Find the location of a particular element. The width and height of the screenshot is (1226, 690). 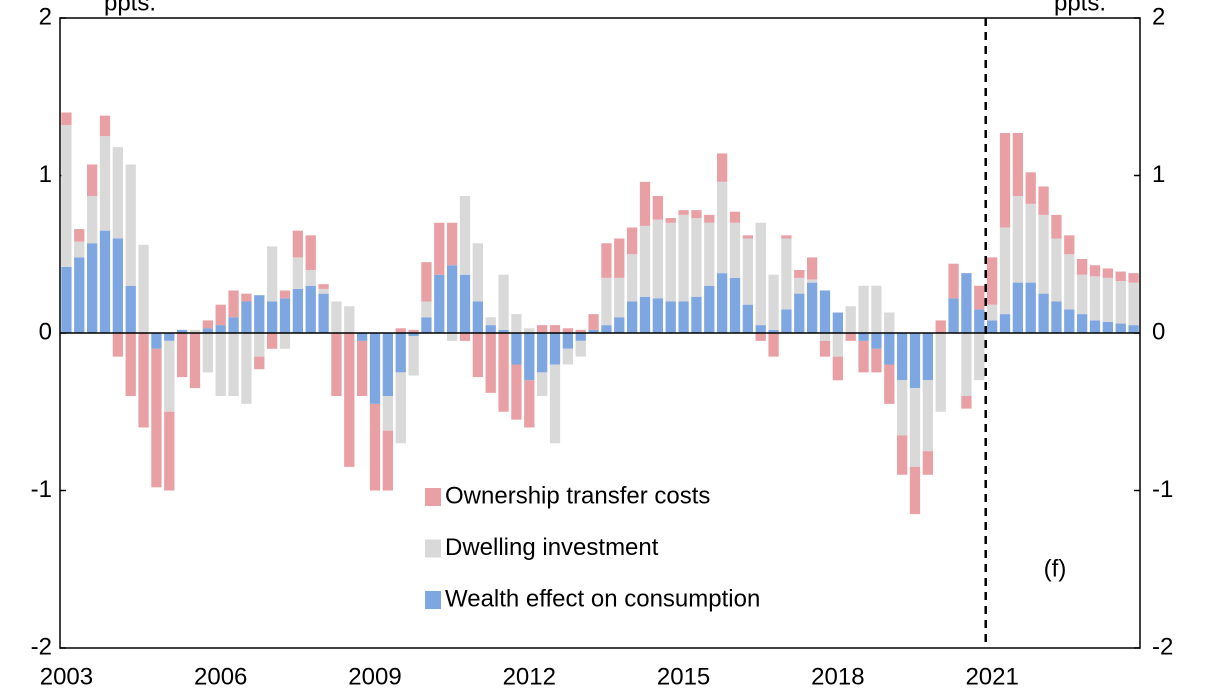

y-tick-label: 1 is located at coordinates (45, 174).